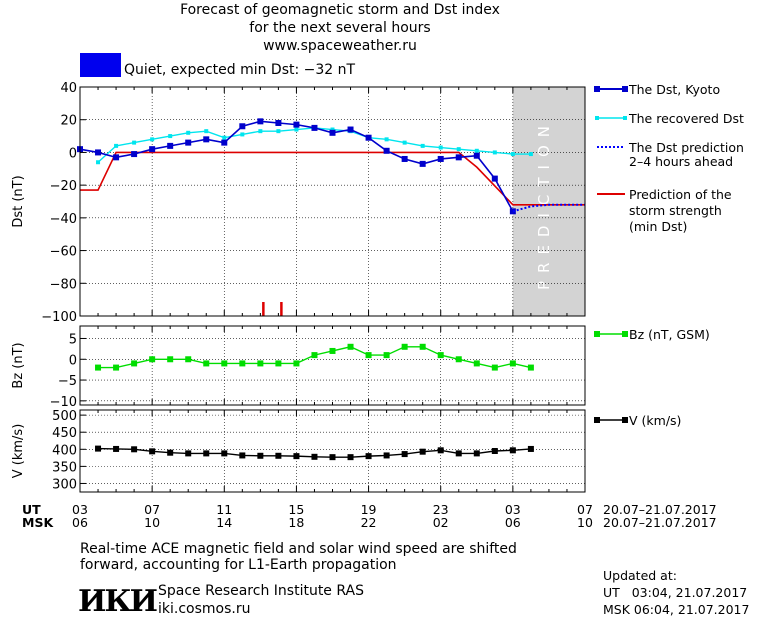 The height and width of the screenshot is (620, 760). Describe the element at coordinates (340, 28) in the screenshot. I see `chart-title-line2: for the next several hours` at that location.